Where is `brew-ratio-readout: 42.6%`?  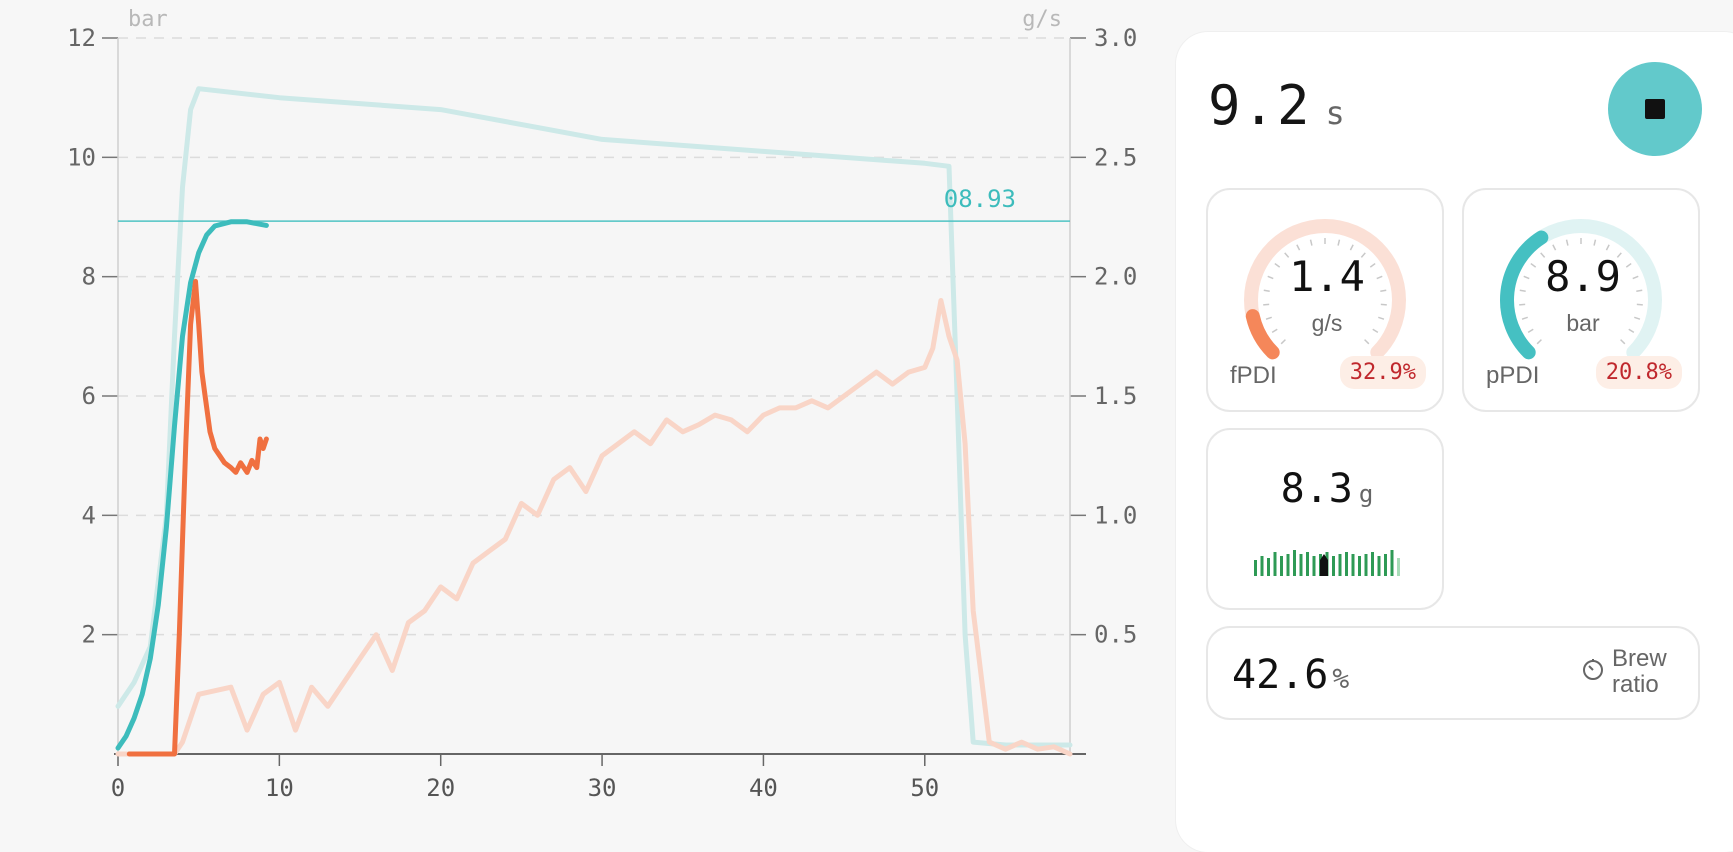
brew-ratio-readout: 42.6% is located at coordinates (1290, 675).